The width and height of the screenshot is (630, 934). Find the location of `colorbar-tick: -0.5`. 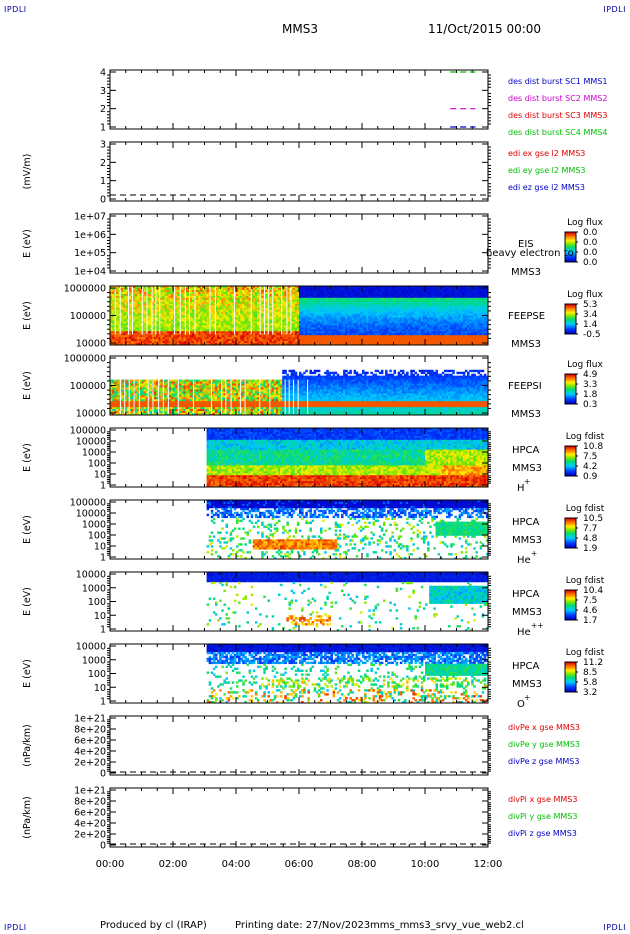

colorbar-tick: -0.5 is located at coordinates (592, 335).